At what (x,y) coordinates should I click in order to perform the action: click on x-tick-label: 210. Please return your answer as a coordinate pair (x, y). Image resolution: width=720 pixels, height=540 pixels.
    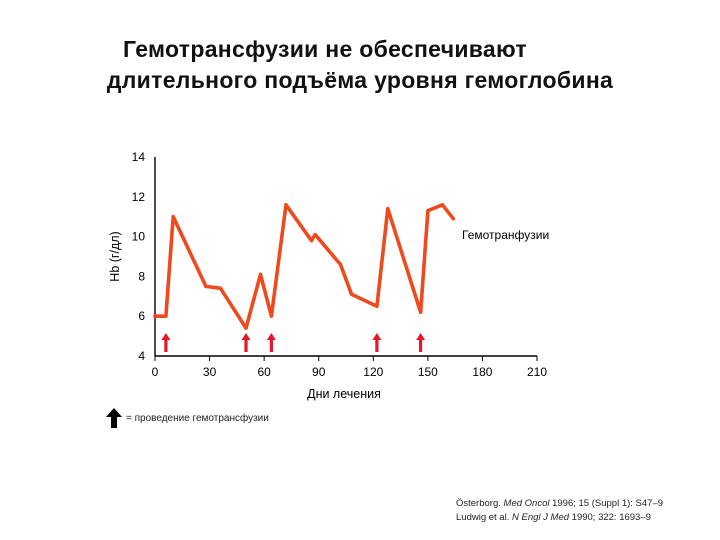
    Looking at the image, I should click on (537, 372).